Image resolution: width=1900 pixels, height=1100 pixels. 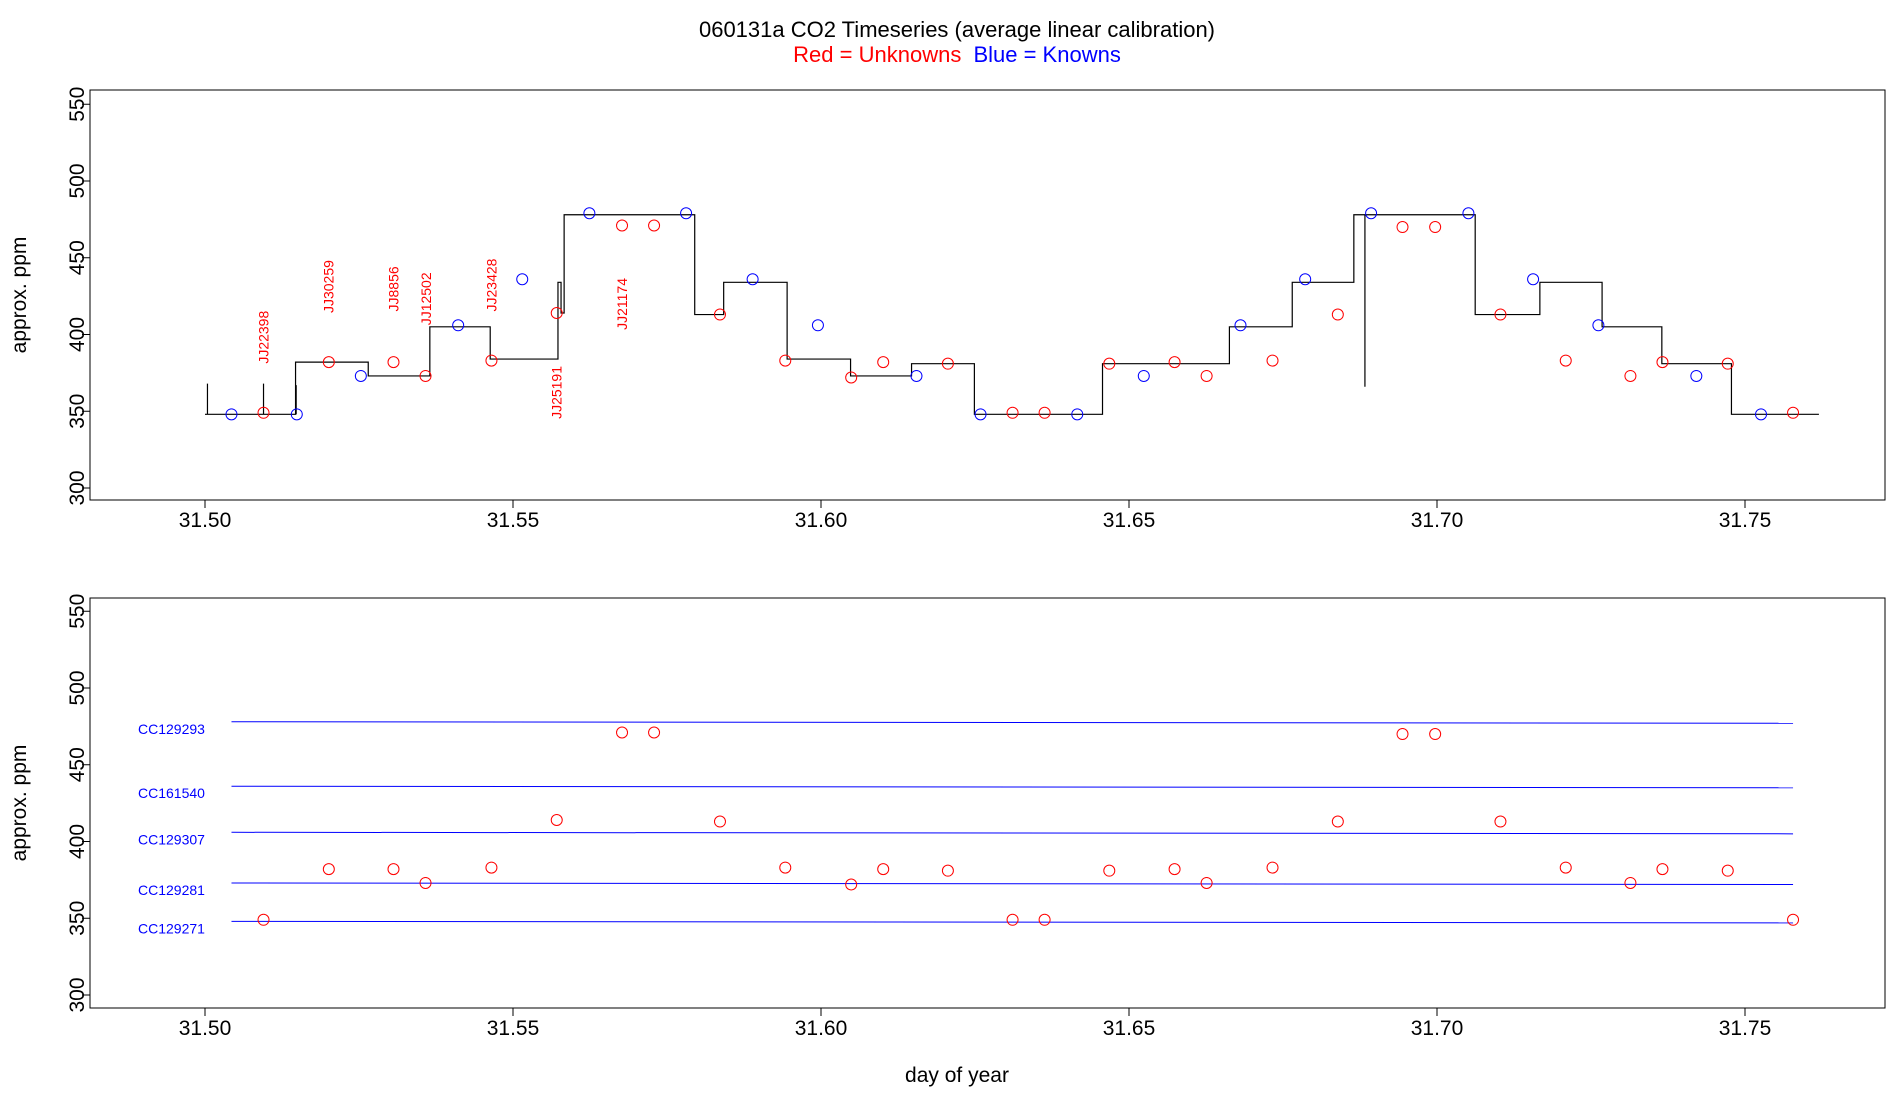 I want to click on sample-label-jj22398: JJ22398, so click(x=263, y=337).